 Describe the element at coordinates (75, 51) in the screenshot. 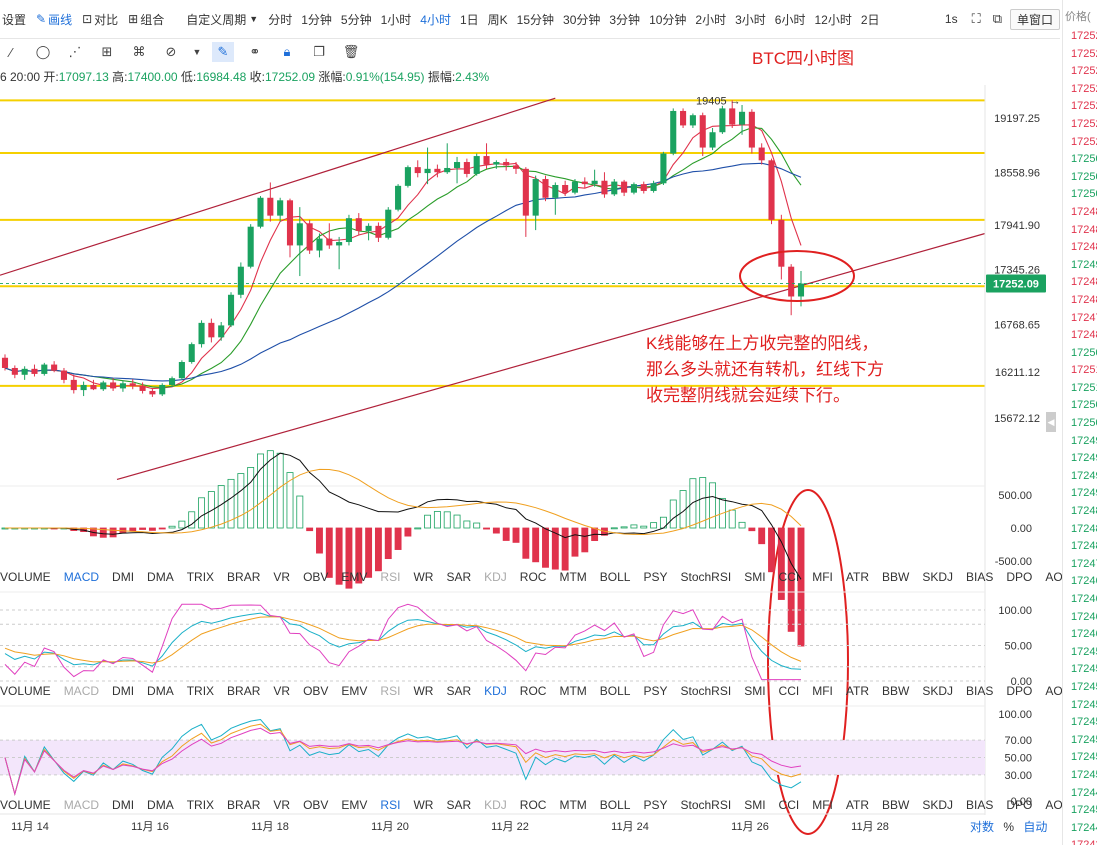

I see `wave-tool-icon: ⋰` at that location.